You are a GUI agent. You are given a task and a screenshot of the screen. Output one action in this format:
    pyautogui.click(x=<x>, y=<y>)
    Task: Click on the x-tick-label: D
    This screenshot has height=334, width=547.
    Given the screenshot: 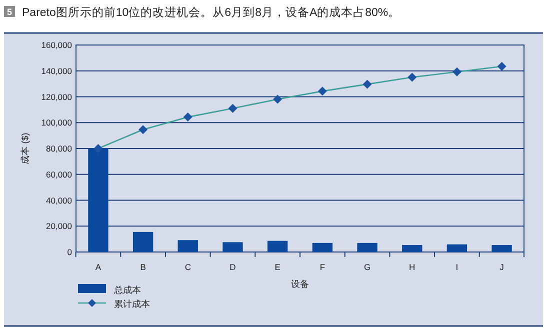 What is the action you would take?
    pyautogui.click(x=233, y=267)
    